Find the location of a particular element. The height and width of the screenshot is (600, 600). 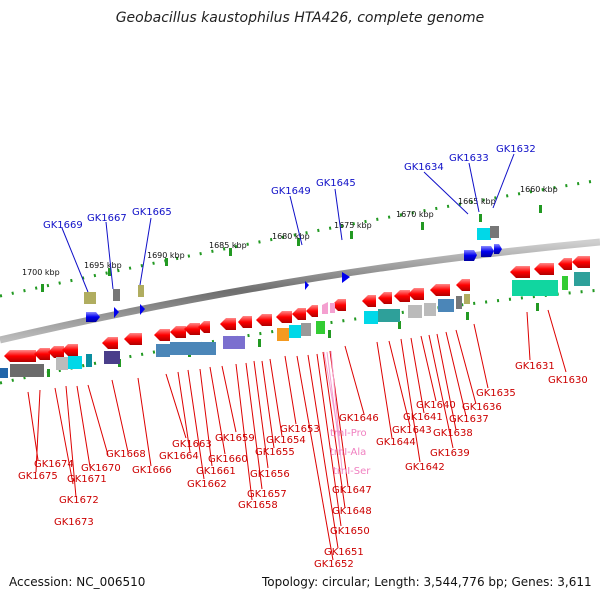

rna-label: trnI-Ala is located at coordinates (348, 452).